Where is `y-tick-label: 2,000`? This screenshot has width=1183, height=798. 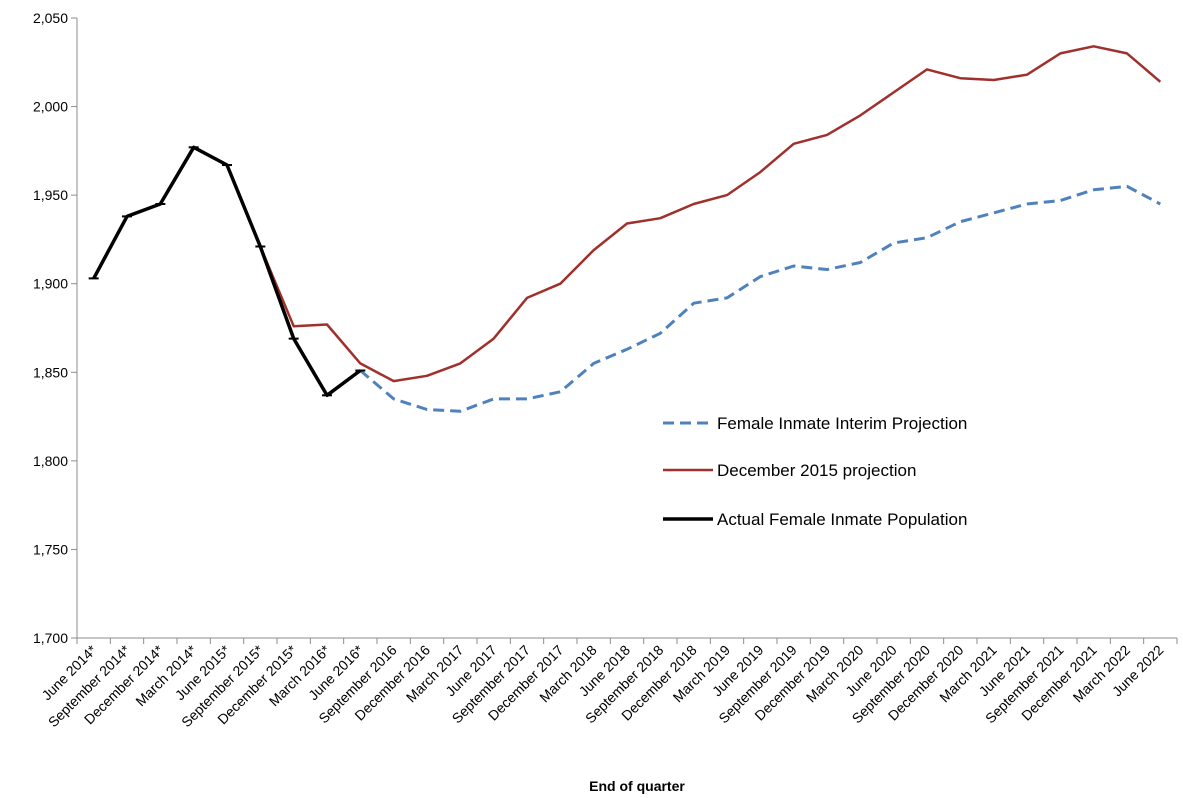
y-tick-label: 2,000 is located at coordinates (50, 107).